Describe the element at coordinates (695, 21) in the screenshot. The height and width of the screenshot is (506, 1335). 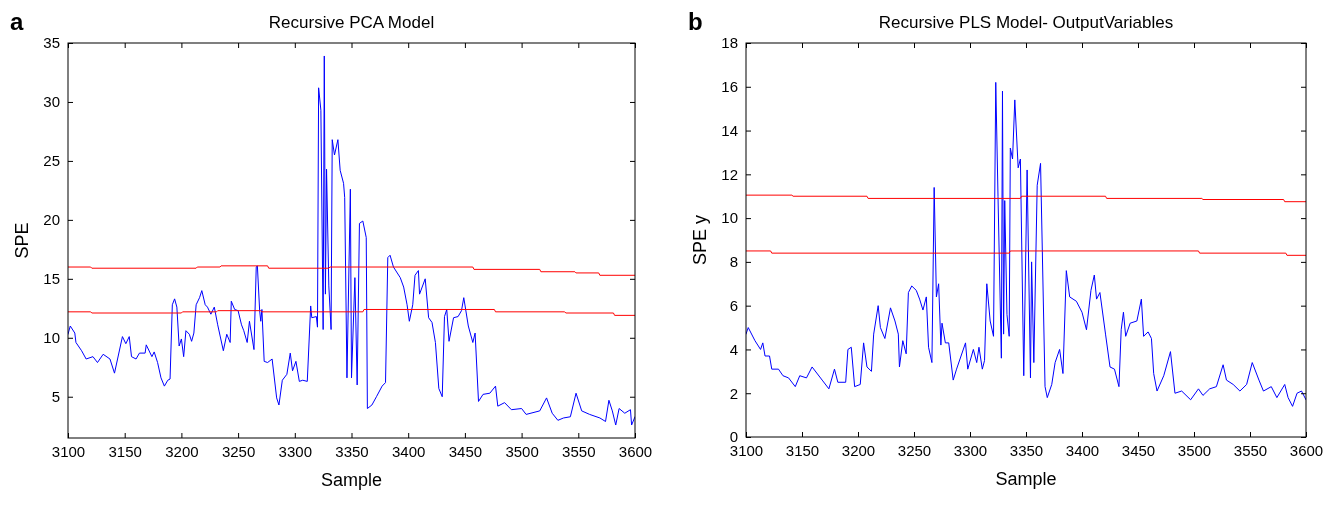
I see `text: b` at that location.